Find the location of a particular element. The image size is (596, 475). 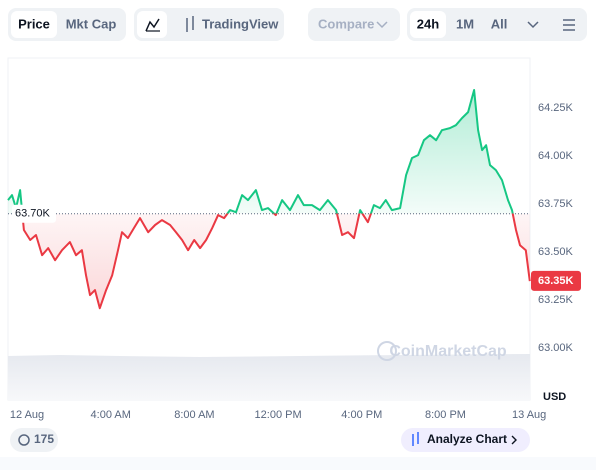

analyze-button is located at coordinates (465, 440).